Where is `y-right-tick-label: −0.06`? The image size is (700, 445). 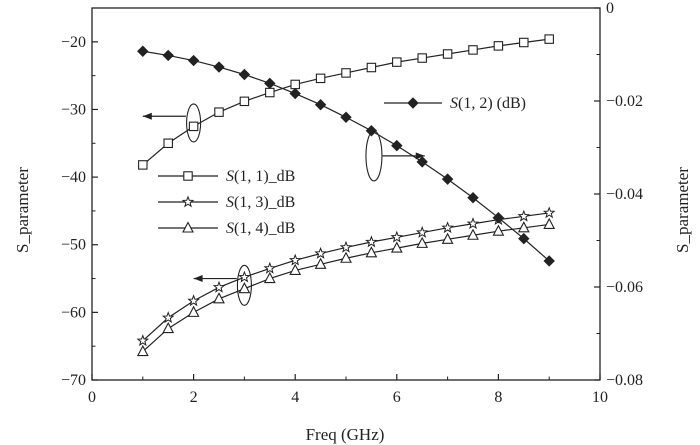
y-right-tick-label: −0.06 is located at coordinates (624, 287).